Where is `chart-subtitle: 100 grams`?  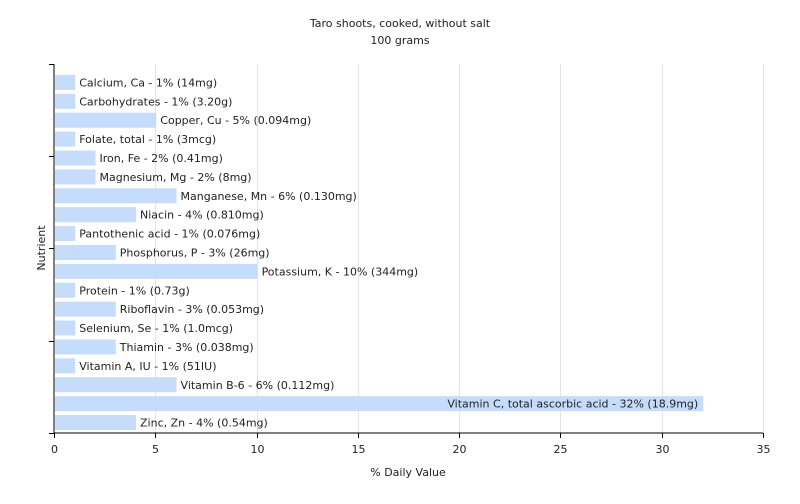
chart-subtitle: 100 grams is located at coordinates (399, 40).